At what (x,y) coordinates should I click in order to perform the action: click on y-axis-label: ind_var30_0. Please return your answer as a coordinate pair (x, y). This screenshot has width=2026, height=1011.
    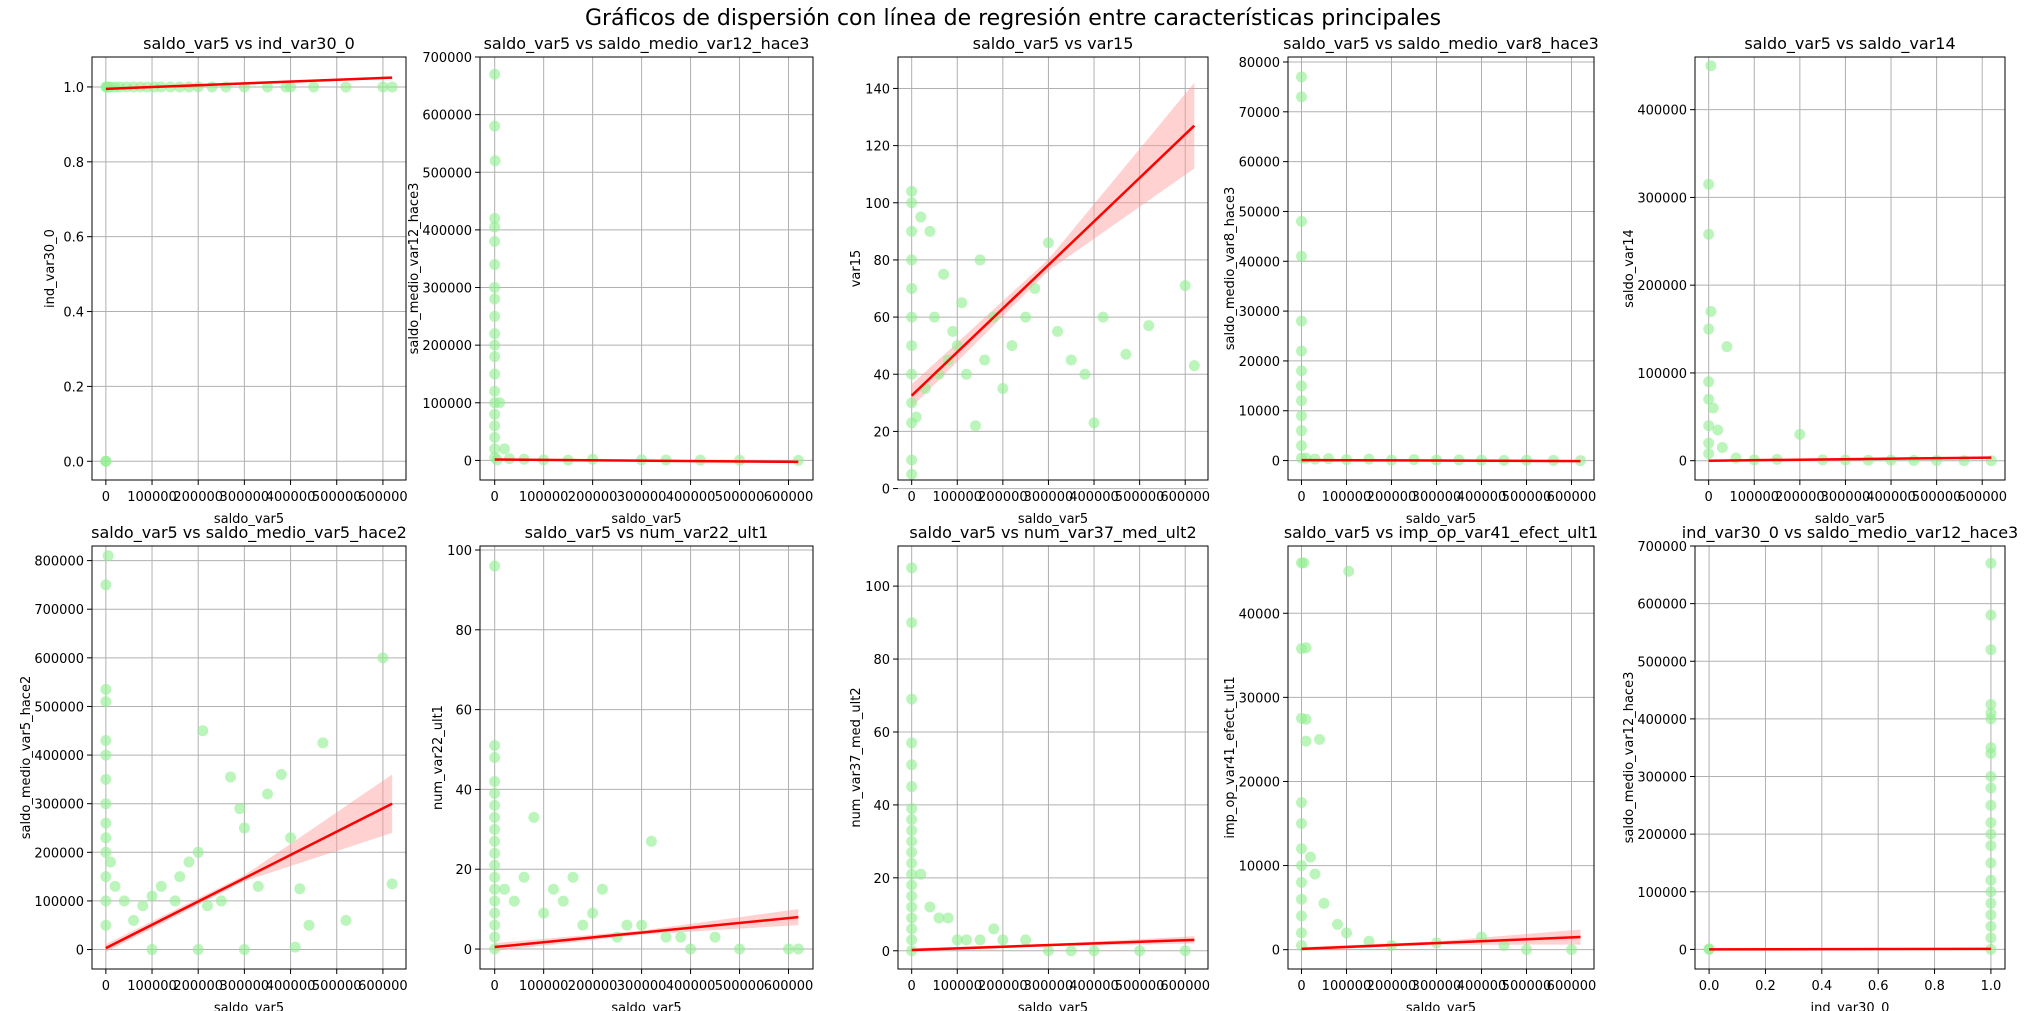
    Looking at the image, I should click on (50, 268).